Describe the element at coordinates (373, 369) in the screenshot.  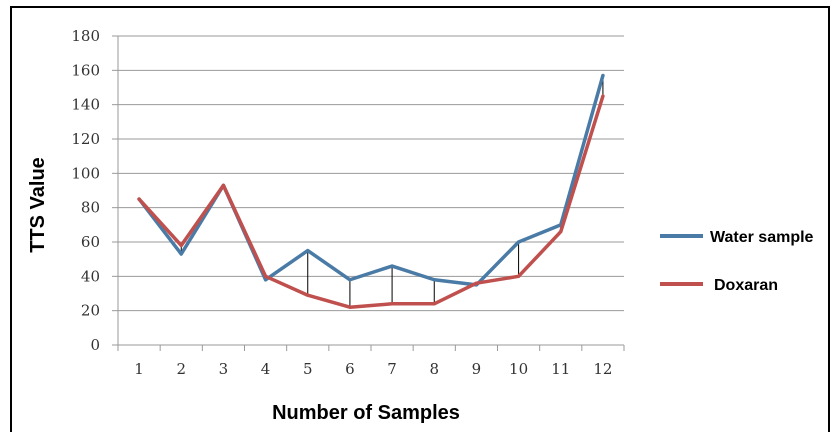
I see `x-tick-labels: 1 2 3 4 5 6 7 8 9 10 11 12` at that location.